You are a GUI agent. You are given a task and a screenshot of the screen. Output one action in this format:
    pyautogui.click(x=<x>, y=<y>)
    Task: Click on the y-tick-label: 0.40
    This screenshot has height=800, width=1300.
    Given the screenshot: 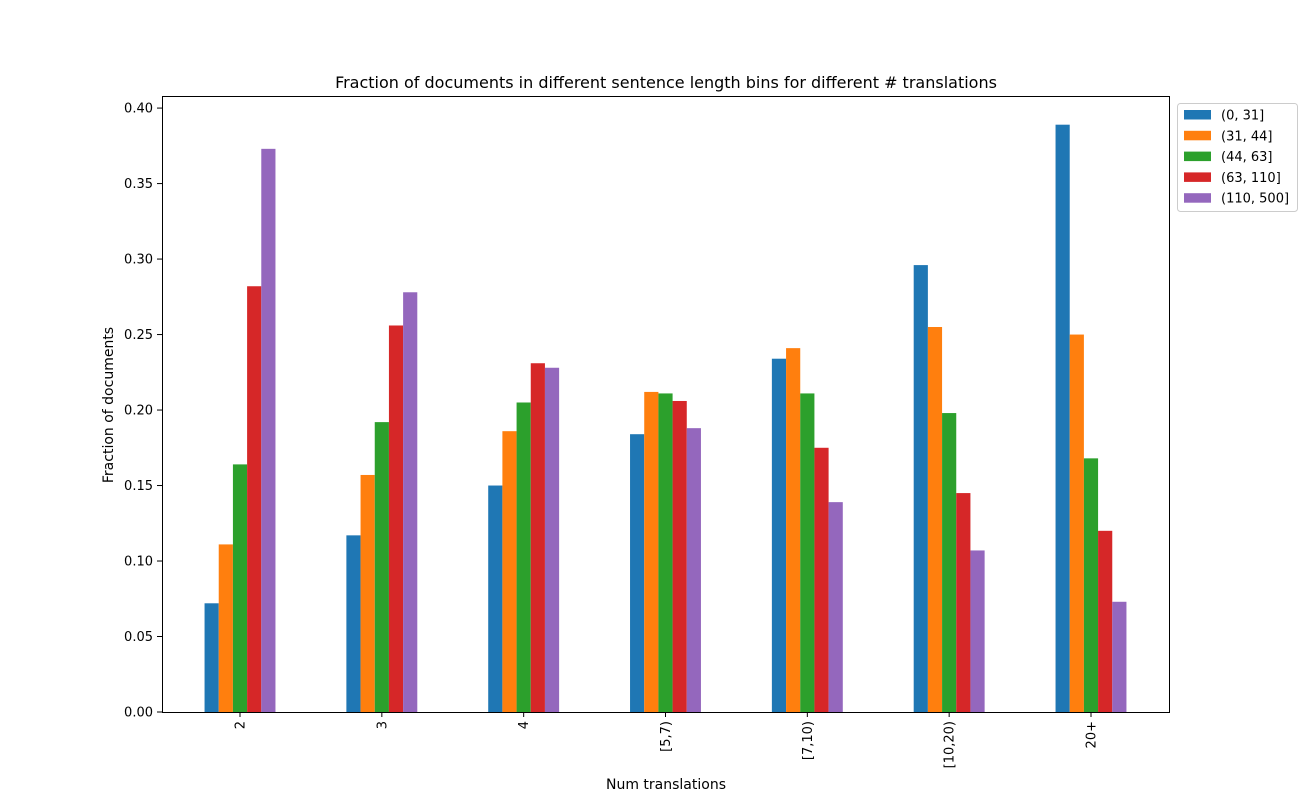 What is the action you would take?
    pyautogui.click(x=138, y=109)
    